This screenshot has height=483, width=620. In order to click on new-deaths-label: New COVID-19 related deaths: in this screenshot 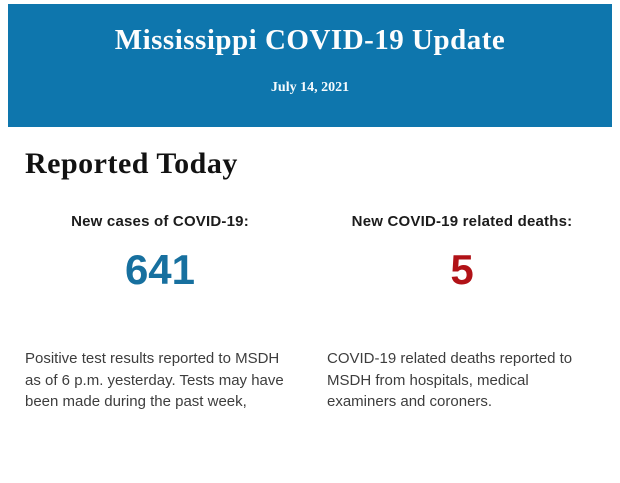, I will do `click(462, 221)`.